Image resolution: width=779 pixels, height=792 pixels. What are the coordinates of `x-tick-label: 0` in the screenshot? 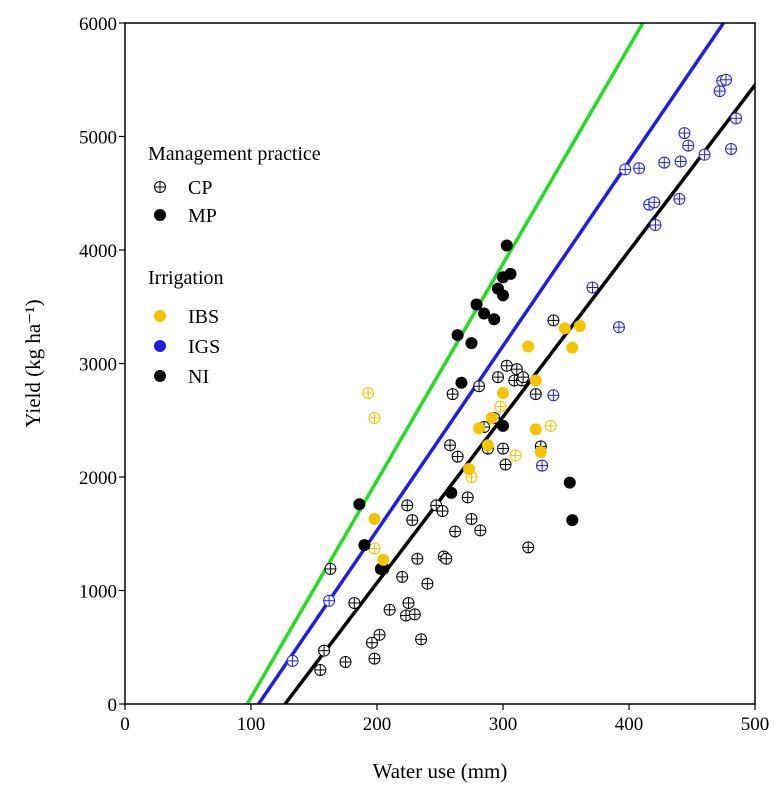 It's located at (125, 724).